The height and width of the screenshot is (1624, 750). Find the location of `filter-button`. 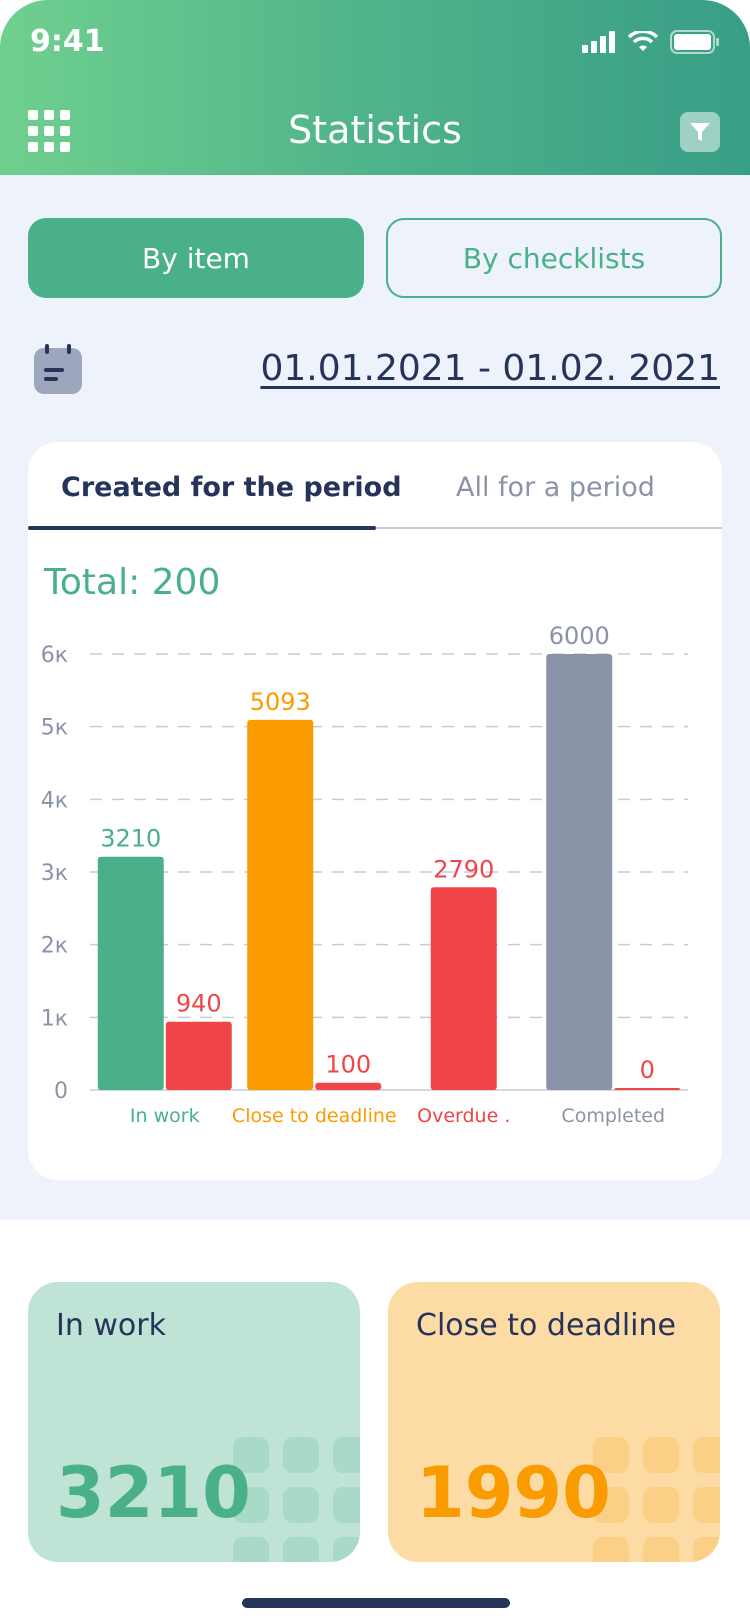

filter-button is located at coordinates (700, 132).